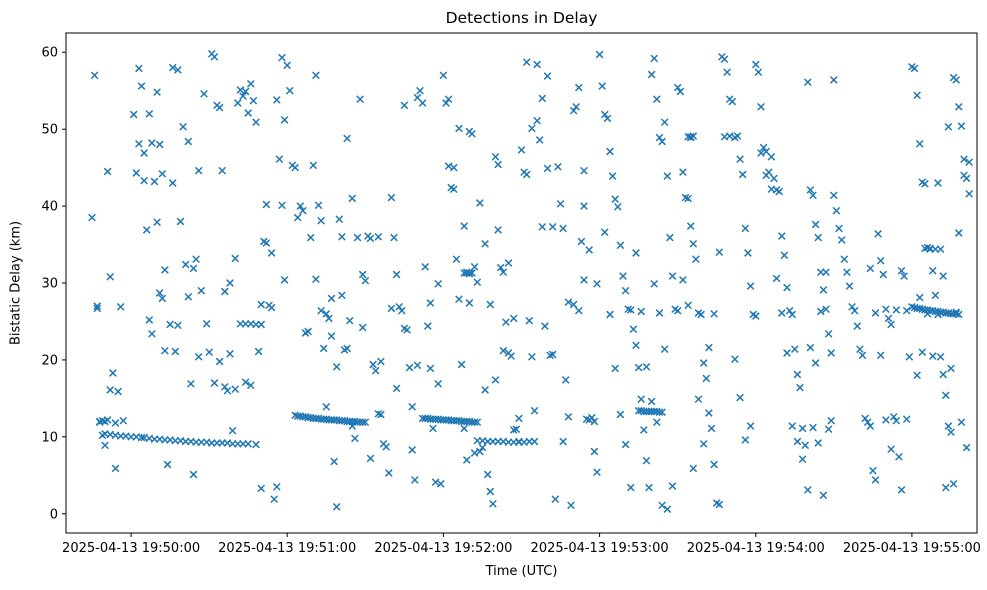 The height and width of the screenshot is (590, 987). Describe the element at coordinates (131, 548) in the screenshot. I see `svg-text: 2025-04-13 19:50:00` at that location.